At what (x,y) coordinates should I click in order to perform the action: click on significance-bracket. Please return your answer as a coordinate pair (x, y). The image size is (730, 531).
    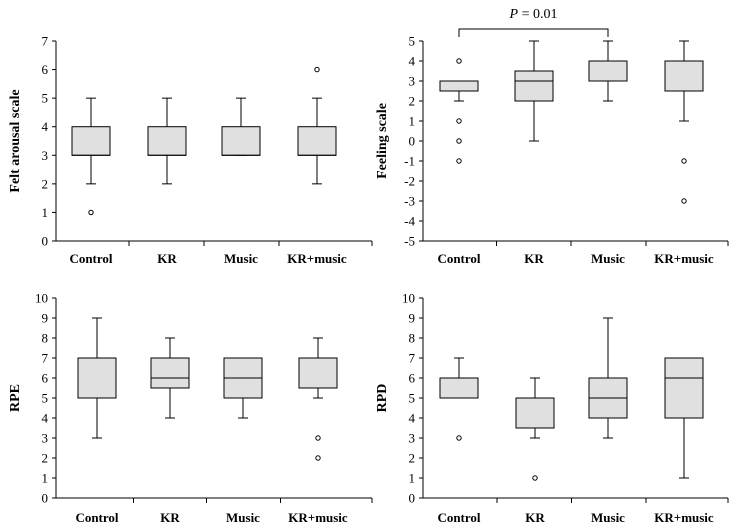
    Looking at the image, I should click on (533, 32).